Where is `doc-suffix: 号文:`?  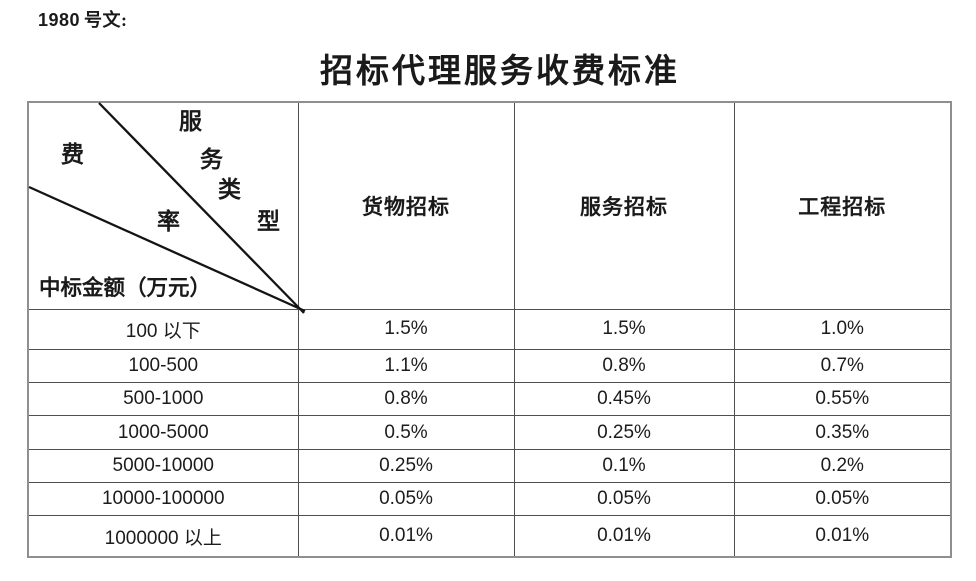 doc-suffix: 号文: is located at coordinates (106, 20).